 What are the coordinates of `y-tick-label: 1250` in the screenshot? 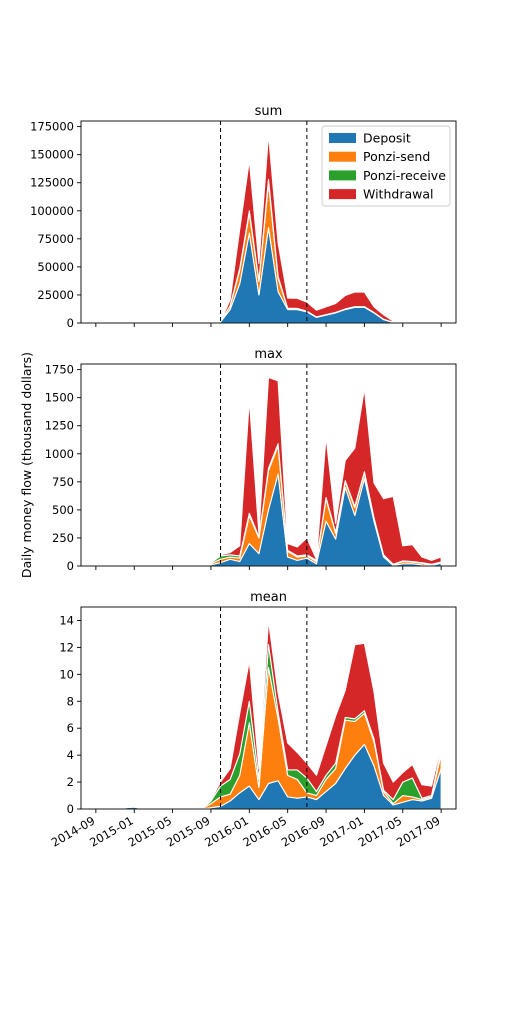 It's located at (59, 426).